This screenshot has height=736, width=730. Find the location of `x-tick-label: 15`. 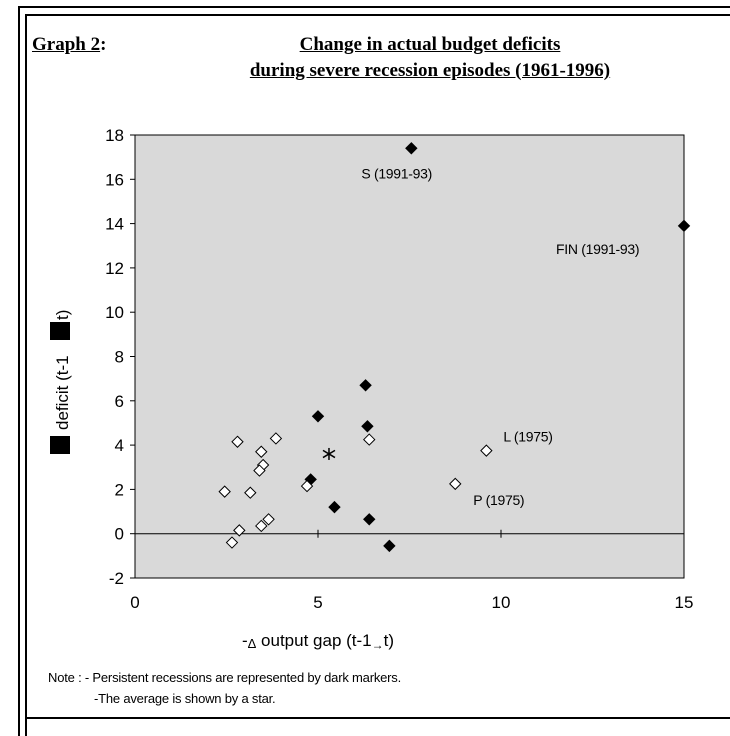

x-tick-label: 15 is located at coordinates (684, 602).